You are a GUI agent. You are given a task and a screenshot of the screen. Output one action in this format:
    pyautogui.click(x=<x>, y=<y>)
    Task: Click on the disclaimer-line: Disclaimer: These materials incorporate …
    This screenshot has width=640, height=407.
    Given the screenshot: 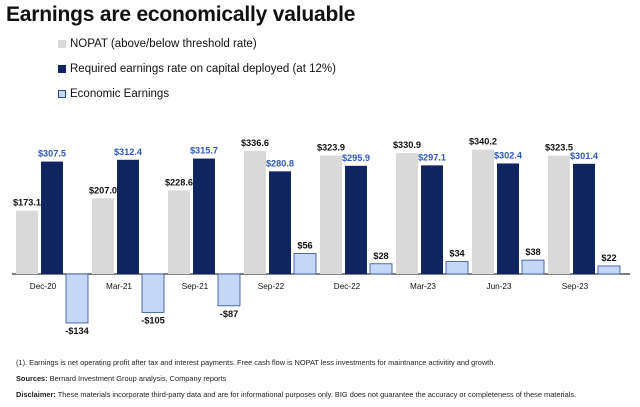 What is the action you would take?
    pyautogui.click(x=296, y=394)
    